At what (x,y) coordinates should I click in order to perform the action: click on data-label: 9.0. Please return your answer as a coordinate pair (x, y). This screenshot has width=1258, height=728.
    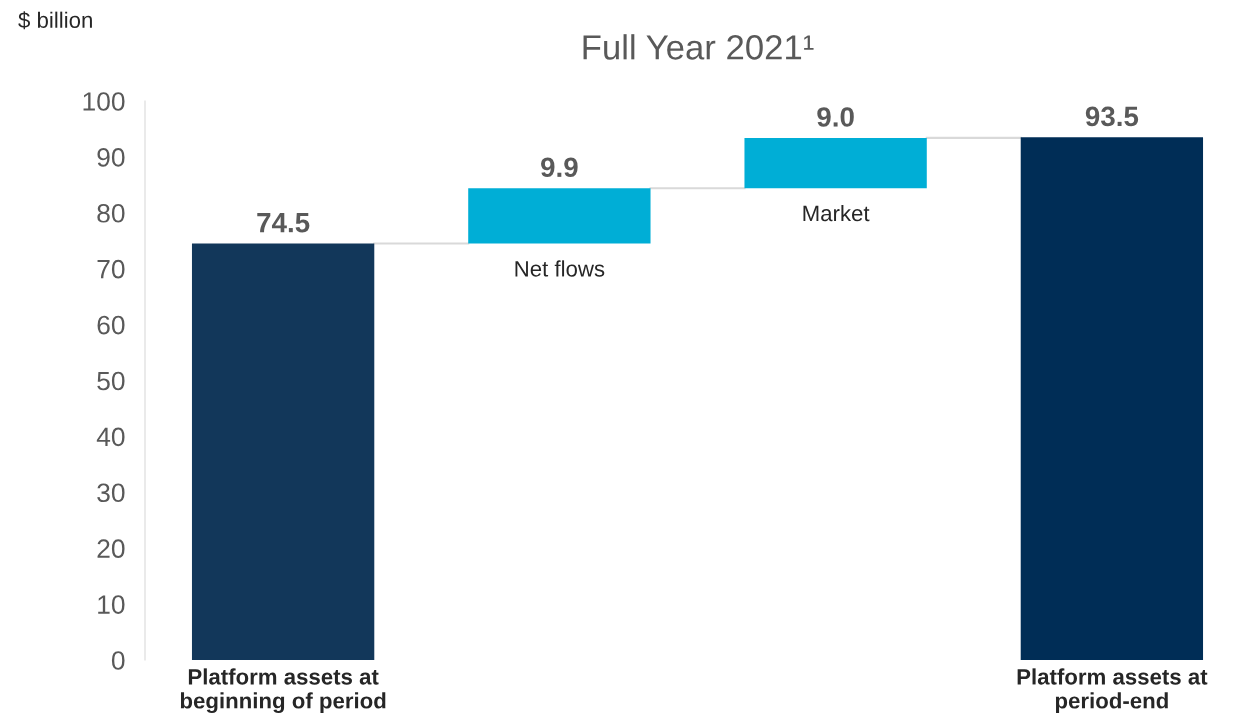
    Looking at the image, I should click on (835, 117).